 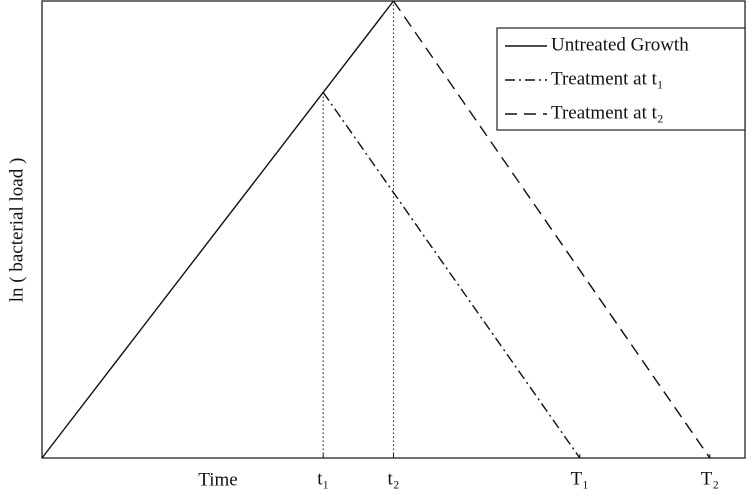 What do you see at coordinates (217, 479) in the screenshot?
I see `x-axis-label: Time` at bounding box center [217, 479].